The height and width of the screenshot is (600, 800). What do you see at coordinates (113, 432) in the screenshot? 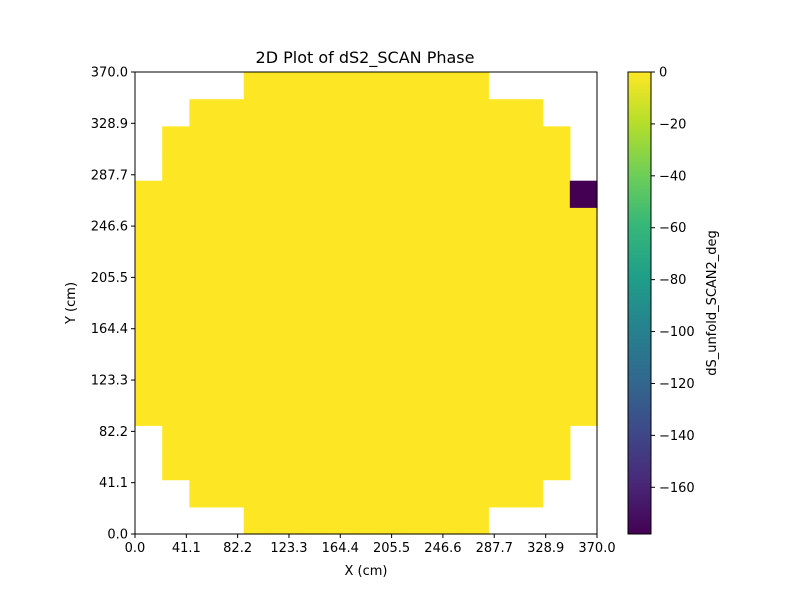
I see `y-tick-label: 82.2` at bounding box center [113, 432].